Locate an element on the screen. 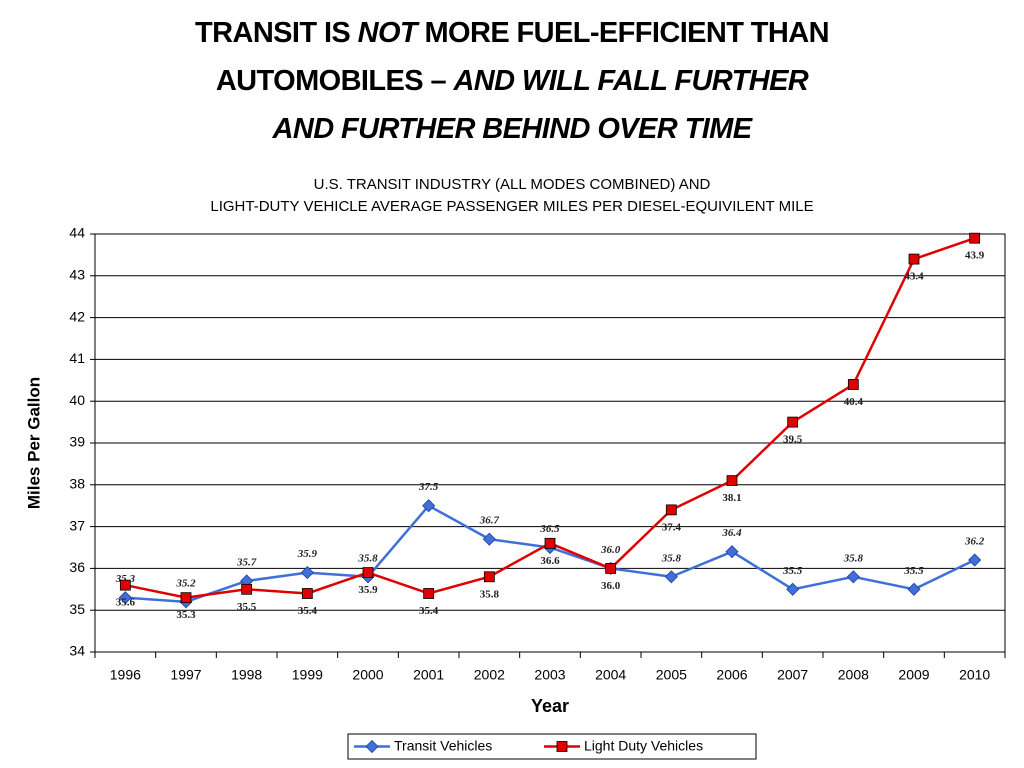  x-tick-label: 2003 is located at coordinates (549, 675).